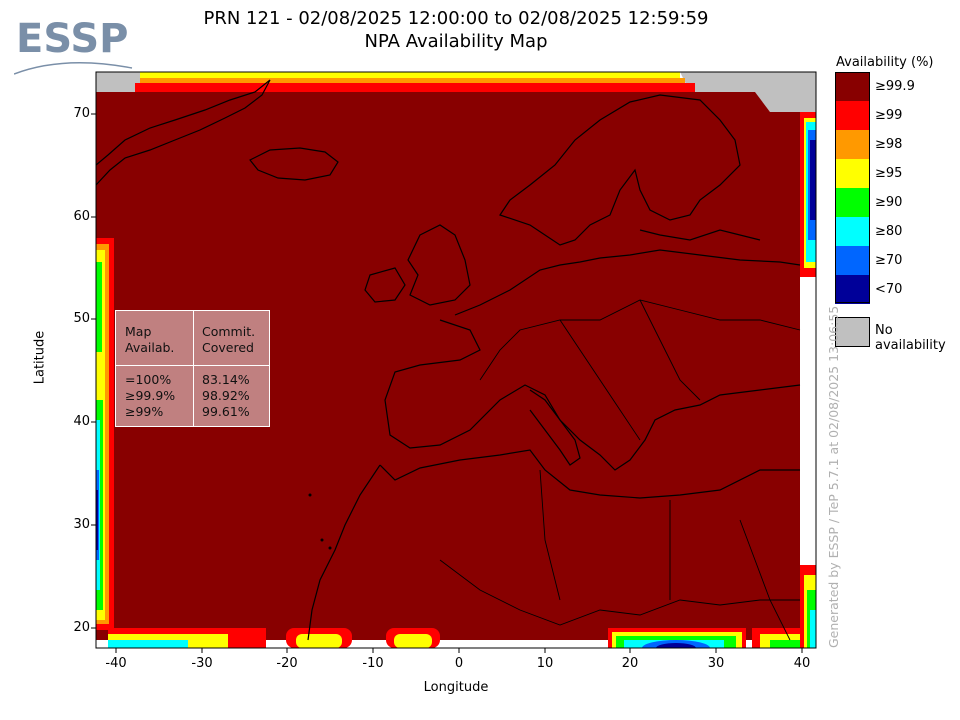  Describe the element at coordinates (81, 421) in the screenshot. I see `y-tick-label: 40` at that location.